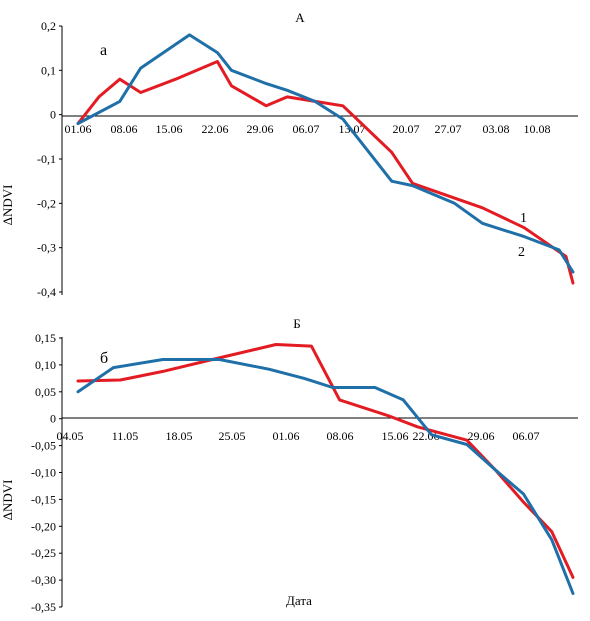 The width and height of the screenshot is (590, 621). Describe the element at coordinates (125, 436) in the screenshot. I see `x-tick-label: 11.05` at that location.